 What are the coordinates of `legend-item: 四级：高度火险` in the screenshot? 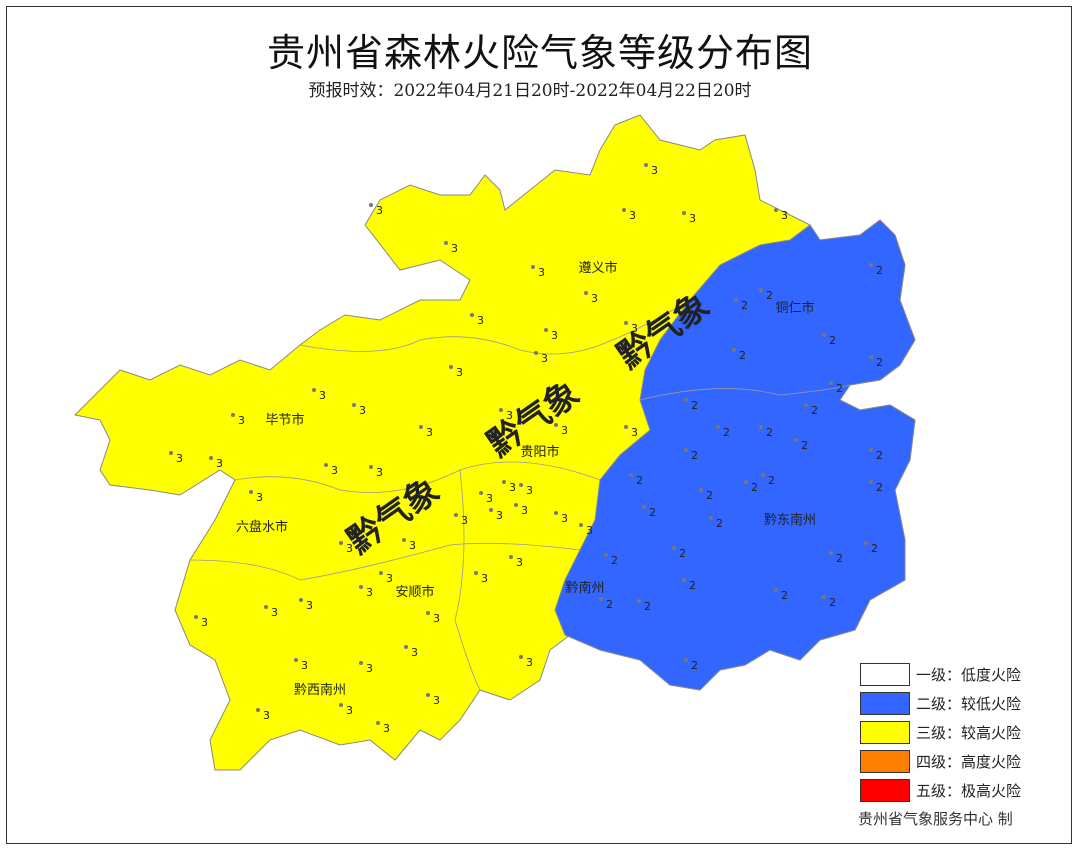 It's located at (940, 761).